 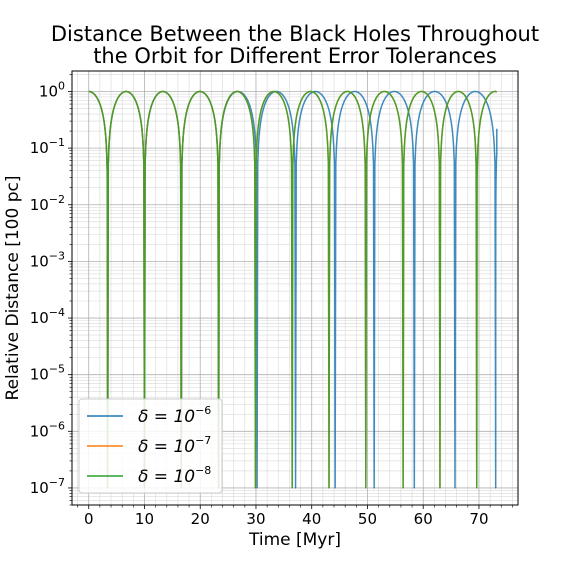 I want to click on y-axis-label: Relative Distance [100 pc], so click(x=13, y=288).